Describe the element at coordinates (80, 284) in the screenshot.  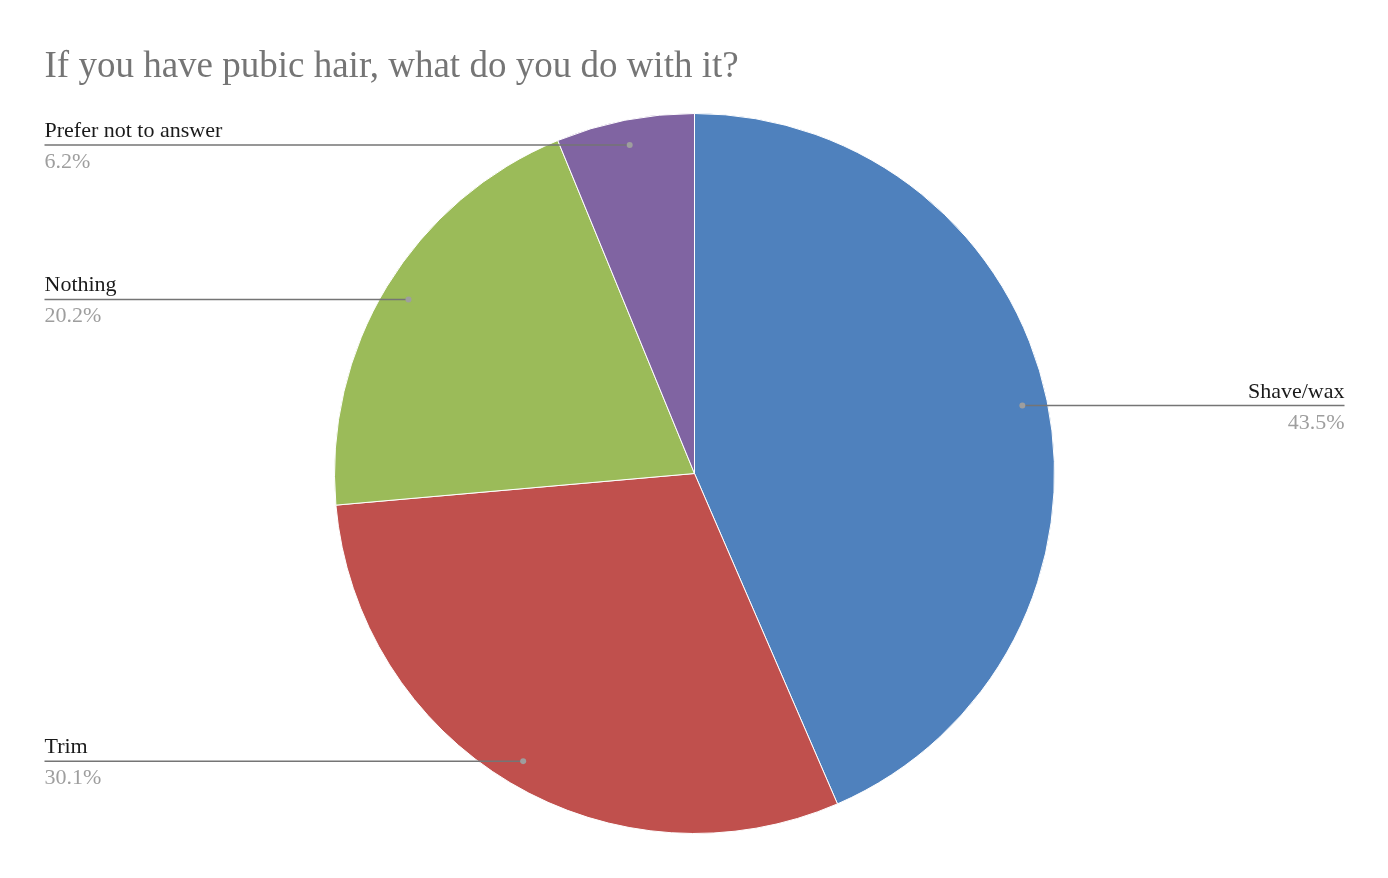
I see `slice-label: Nothing` at that location.